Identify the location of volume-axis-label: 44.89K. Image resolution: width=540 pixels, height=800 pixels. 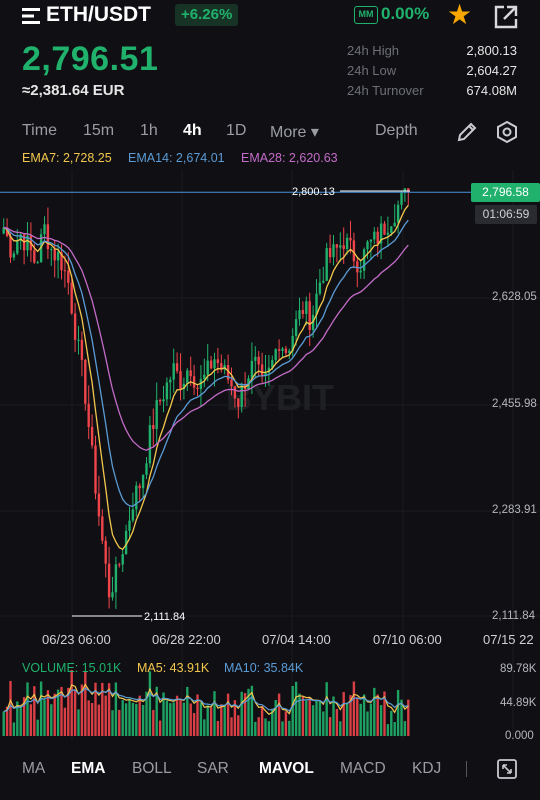
(518, 703).